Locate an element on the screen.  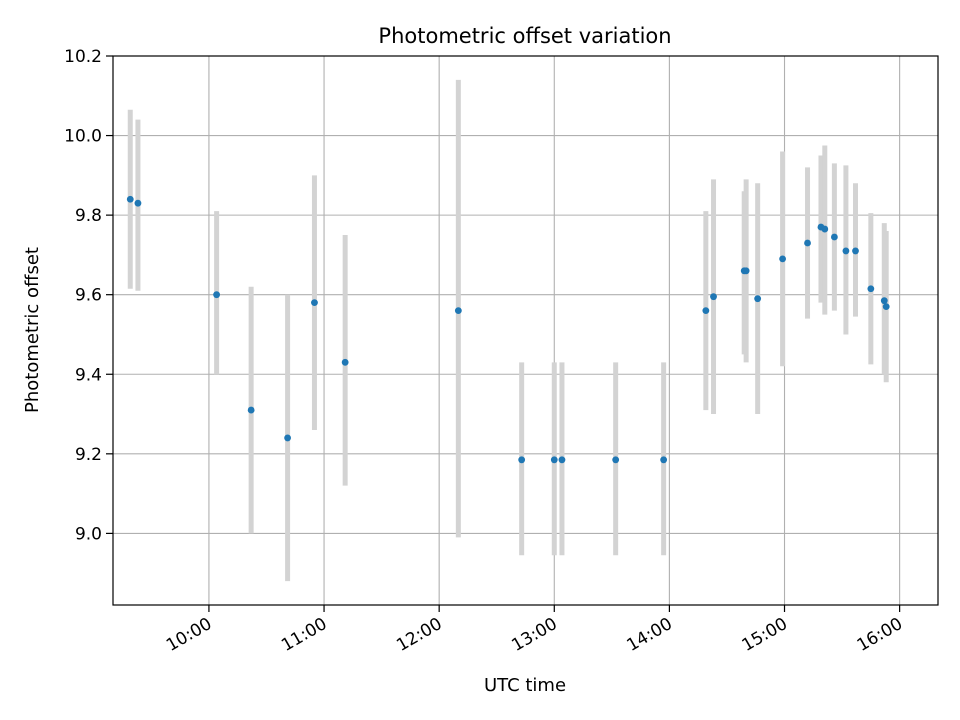
y-axis-label: Photometric offset is located at coordinates (32, 330).